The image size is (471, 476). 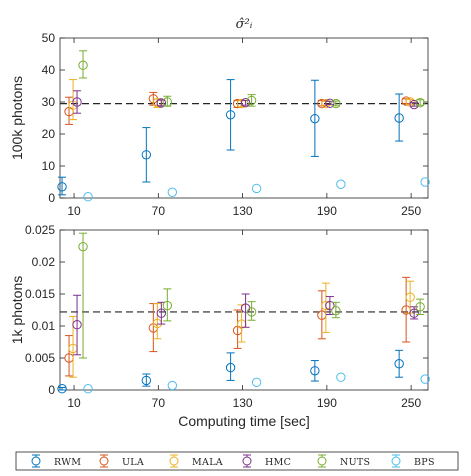 I want to click on y-tick-label: 0.025, so click(x=40, y=230).